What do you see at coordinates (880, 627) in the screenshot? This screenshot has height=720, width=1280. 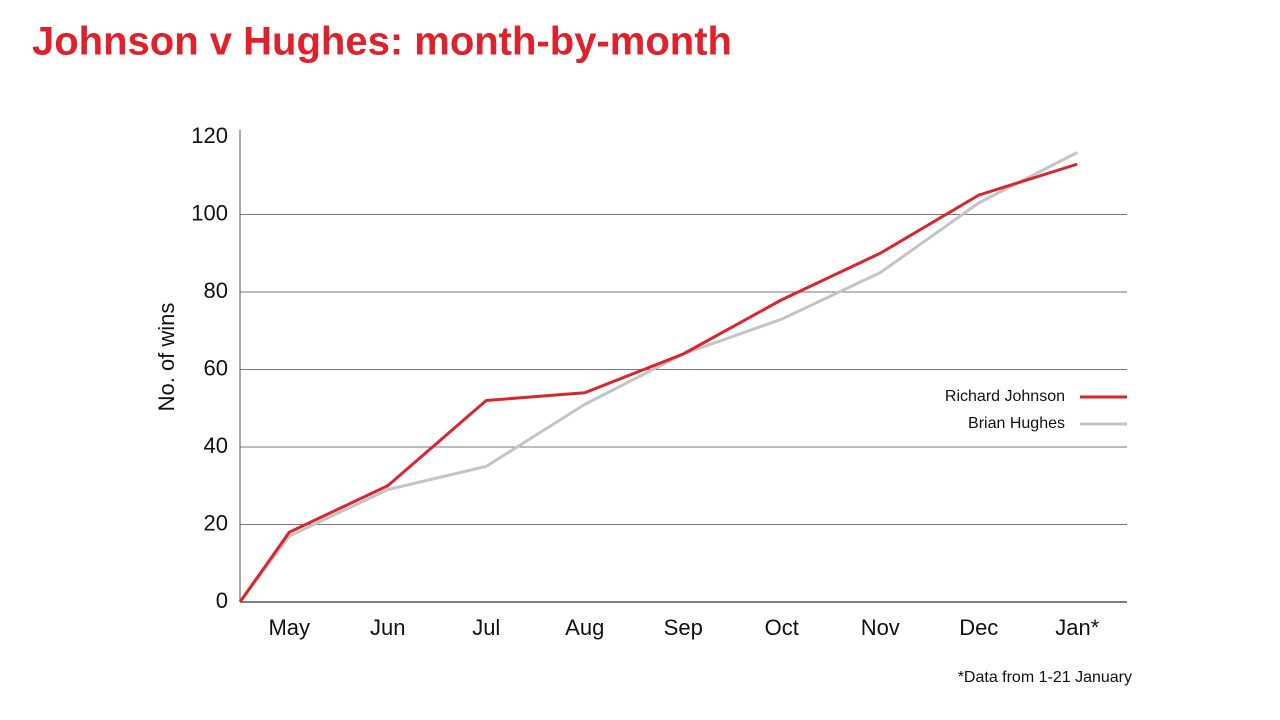 I see `x-tick-label: Nov` at bounding box center [880, 627].